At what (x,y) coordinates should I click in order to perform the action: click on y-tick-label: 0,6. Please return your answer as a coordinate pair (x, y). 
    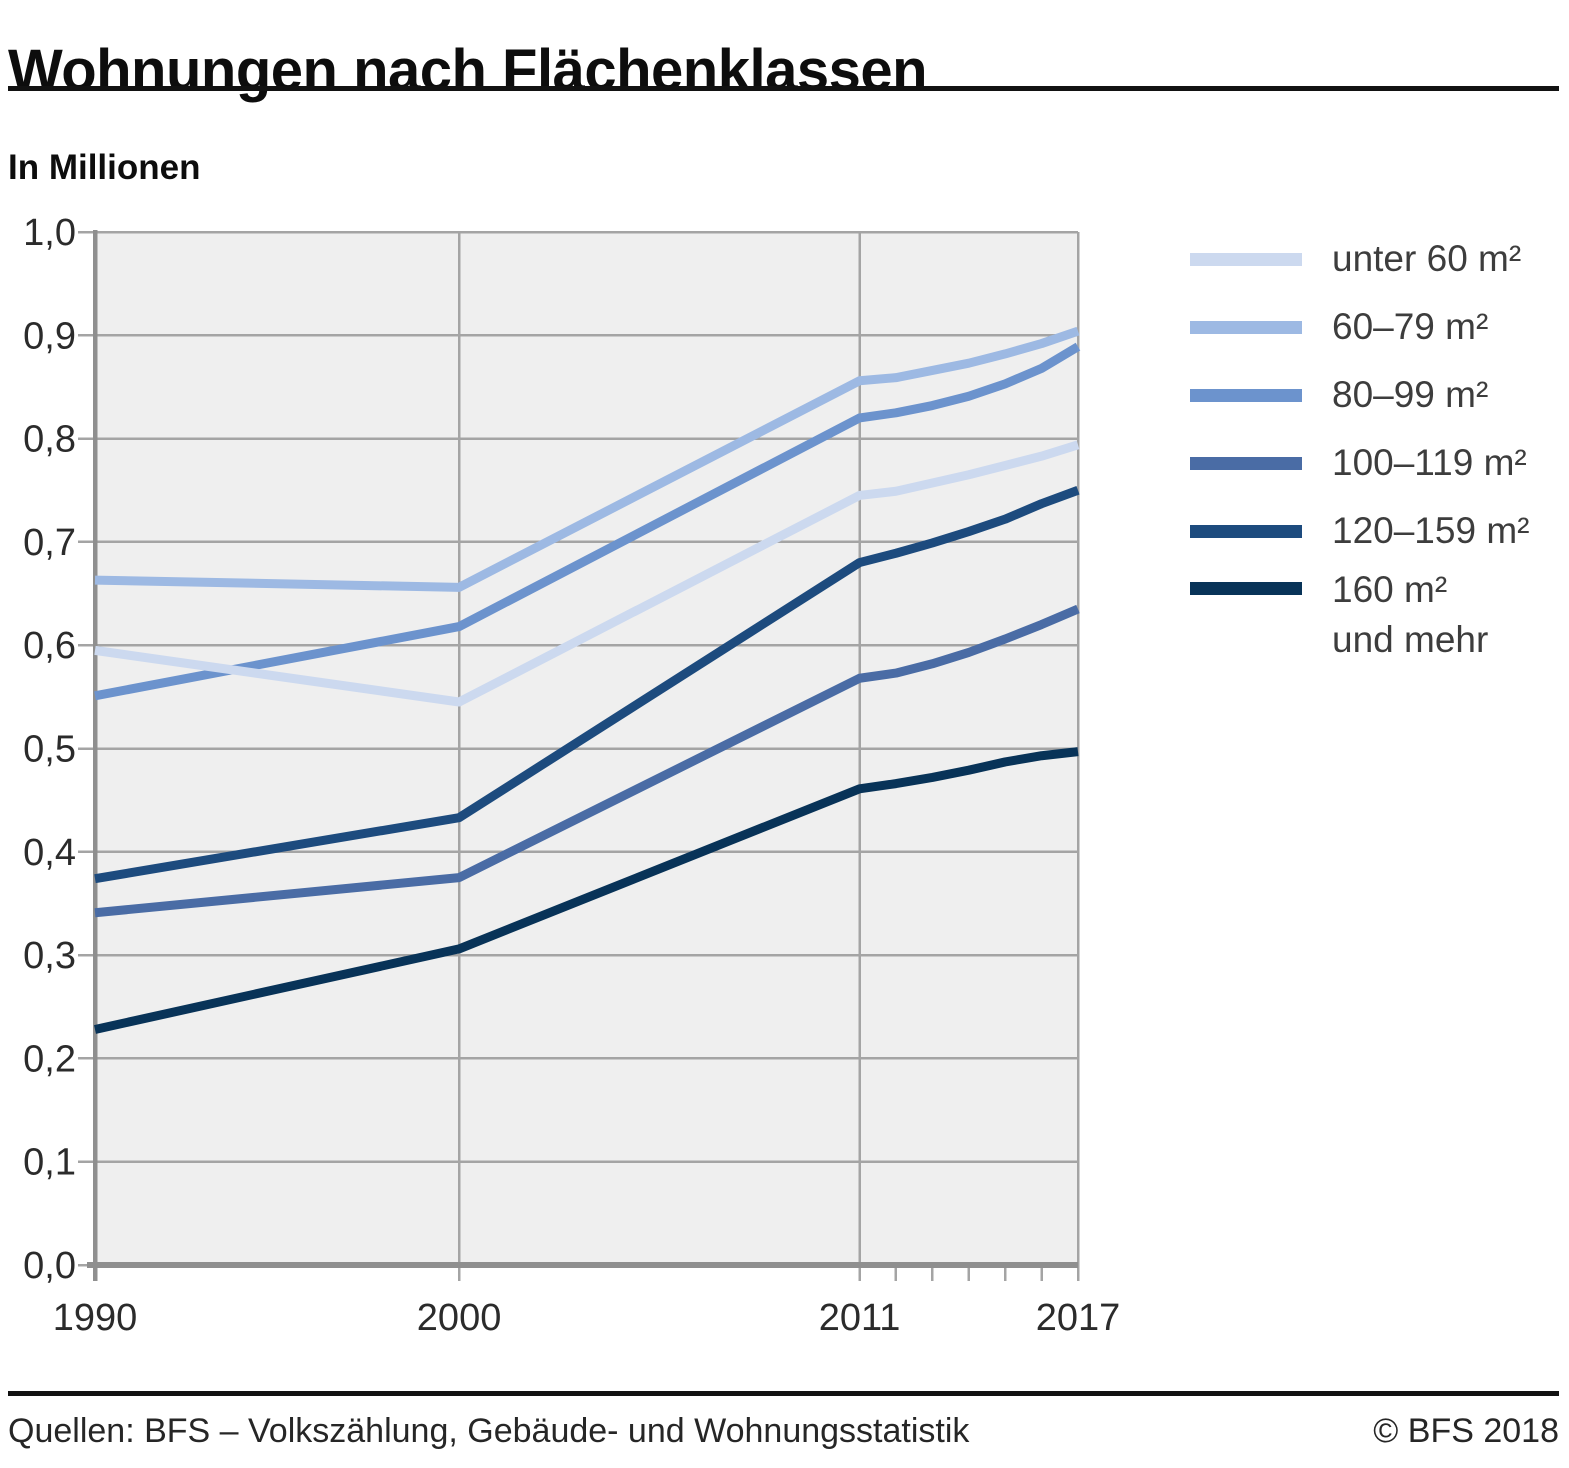
    Looking at the image, I should click on (49, 646).